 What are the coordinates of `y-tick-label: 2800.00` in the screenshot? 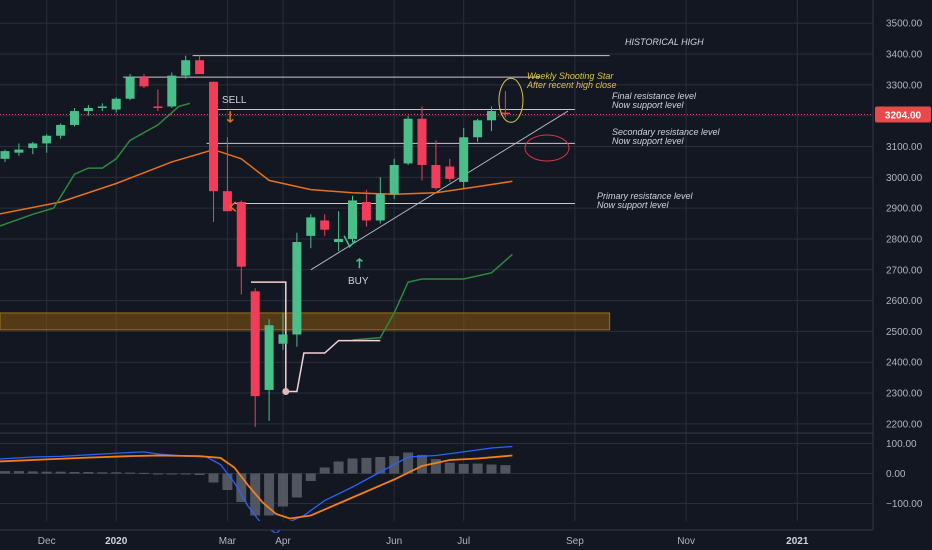 It's located at (904, 239).